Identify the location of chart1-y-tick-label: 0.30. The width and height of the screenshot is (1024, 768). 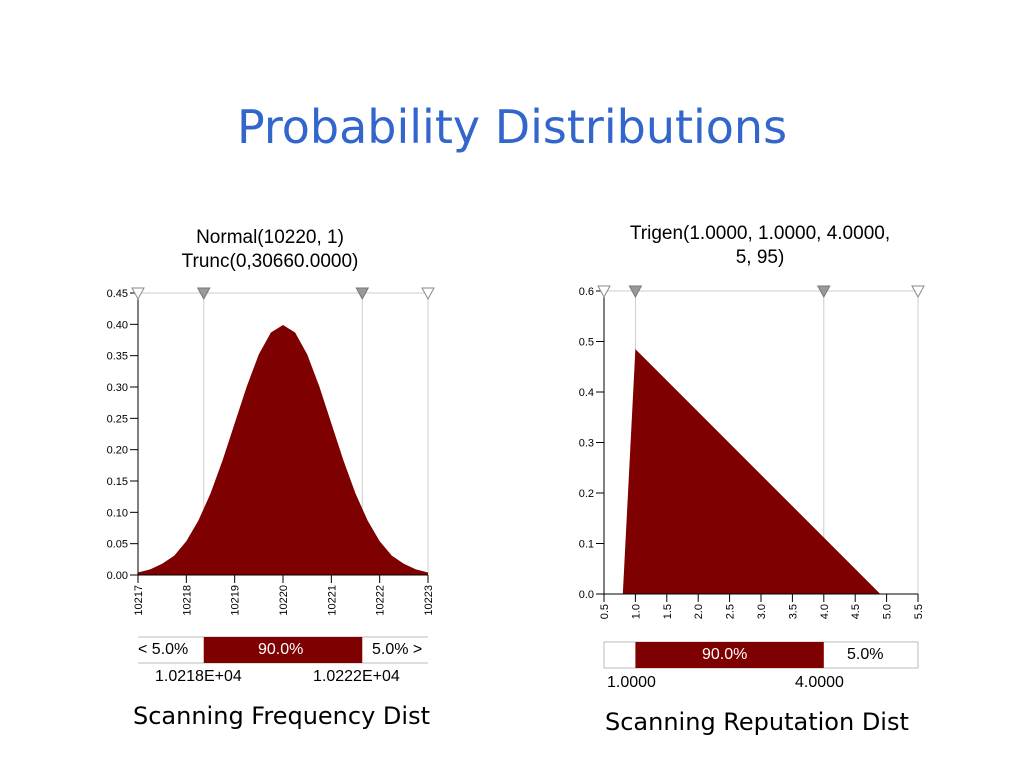
(117, 388).